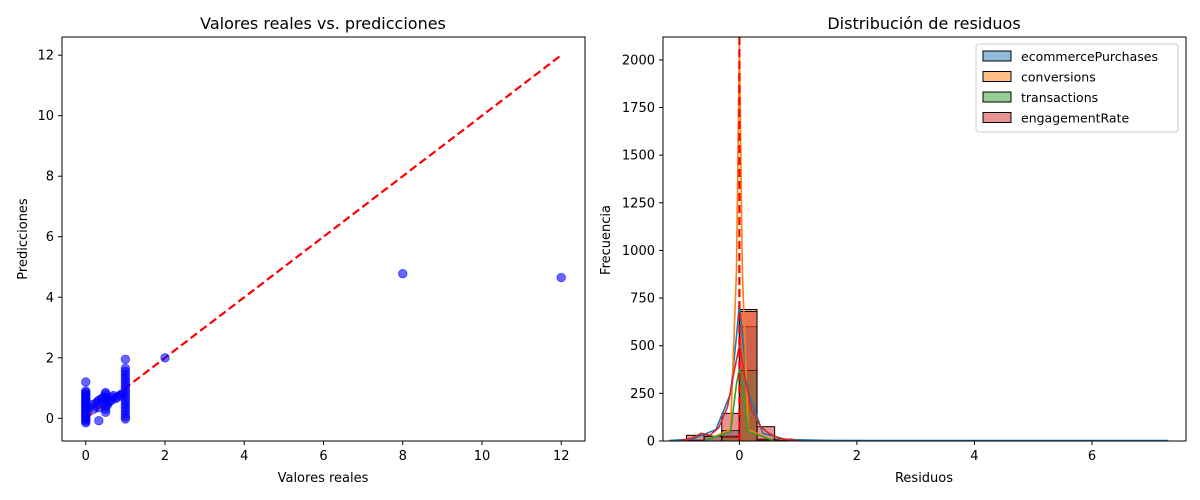 The width and height of the screenshot is (1200, 500). I want to click on legend-box, so click(1077, 88).